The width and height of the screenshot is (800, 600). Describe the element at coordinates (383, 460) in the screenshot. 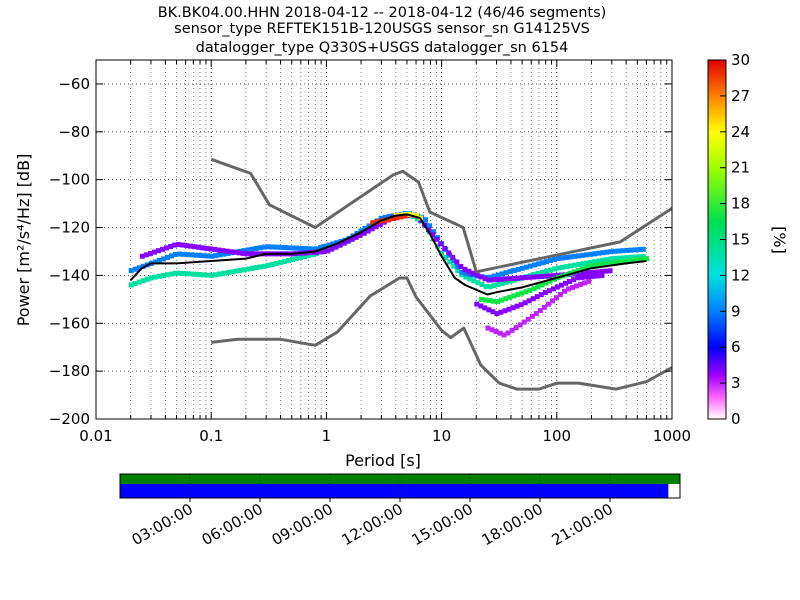

I see `x-axis-label: Period [s]` at that location.